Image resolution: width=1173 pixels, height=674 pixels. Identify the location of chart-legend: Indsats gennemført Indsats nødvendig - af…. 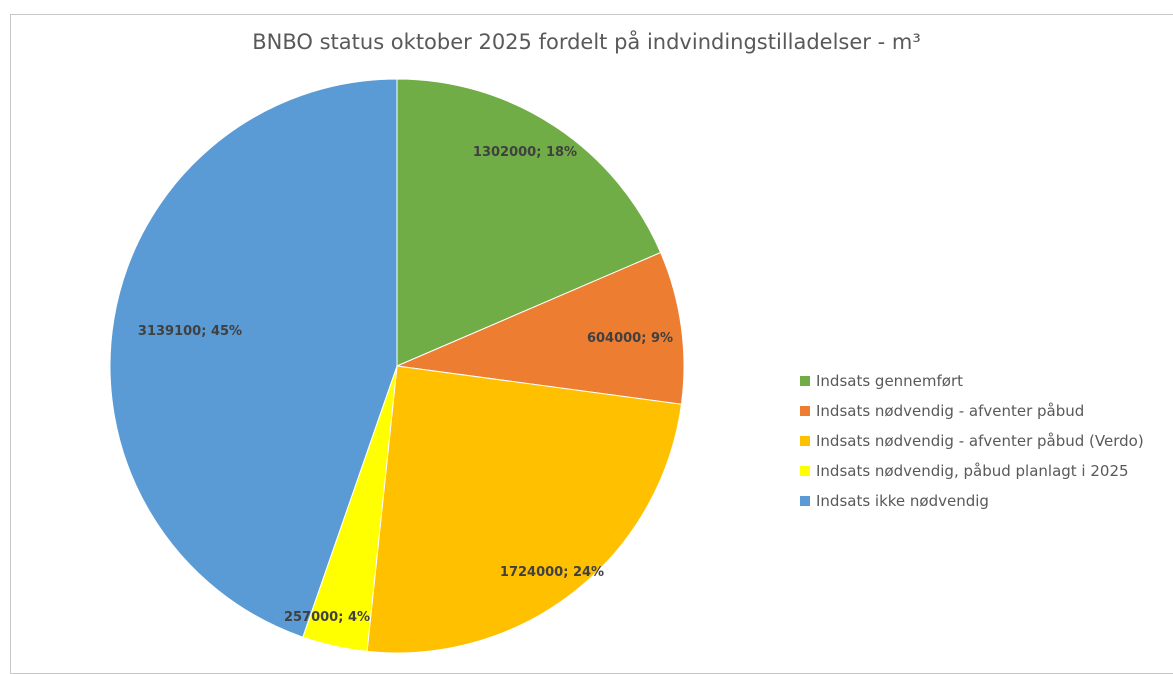
(972, 441).